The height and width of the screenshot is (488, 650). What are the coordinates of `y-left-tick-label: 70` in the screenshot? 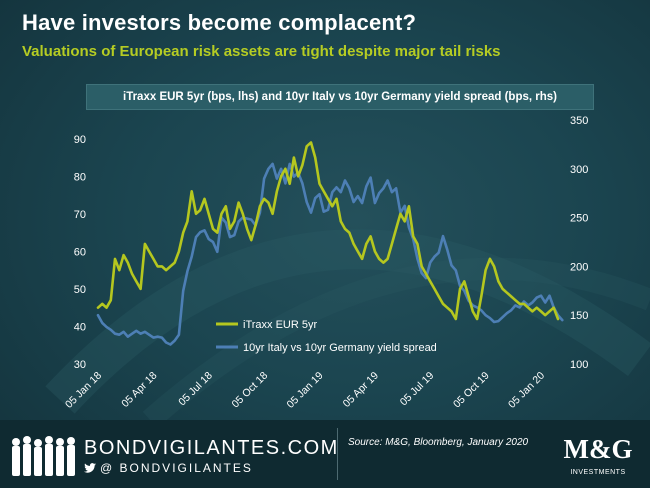 It's located at (80, 215).